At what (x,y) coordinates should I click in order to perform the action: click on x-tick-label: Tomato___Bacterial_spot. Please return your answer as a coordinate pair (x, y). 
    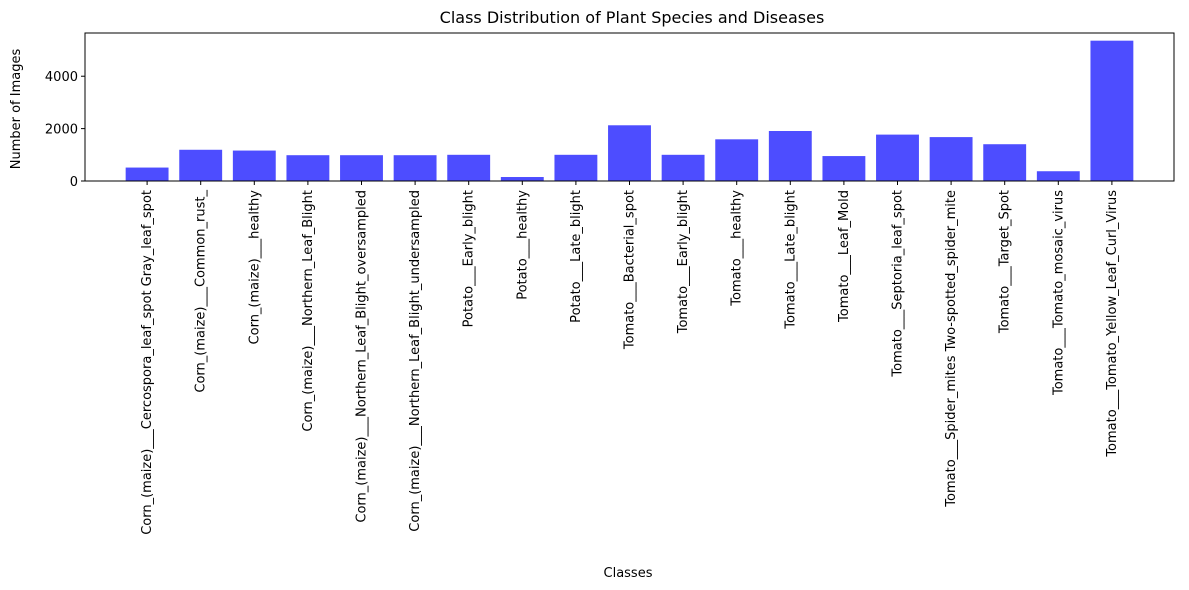
    Looking at the image, I should click on (630, 270).